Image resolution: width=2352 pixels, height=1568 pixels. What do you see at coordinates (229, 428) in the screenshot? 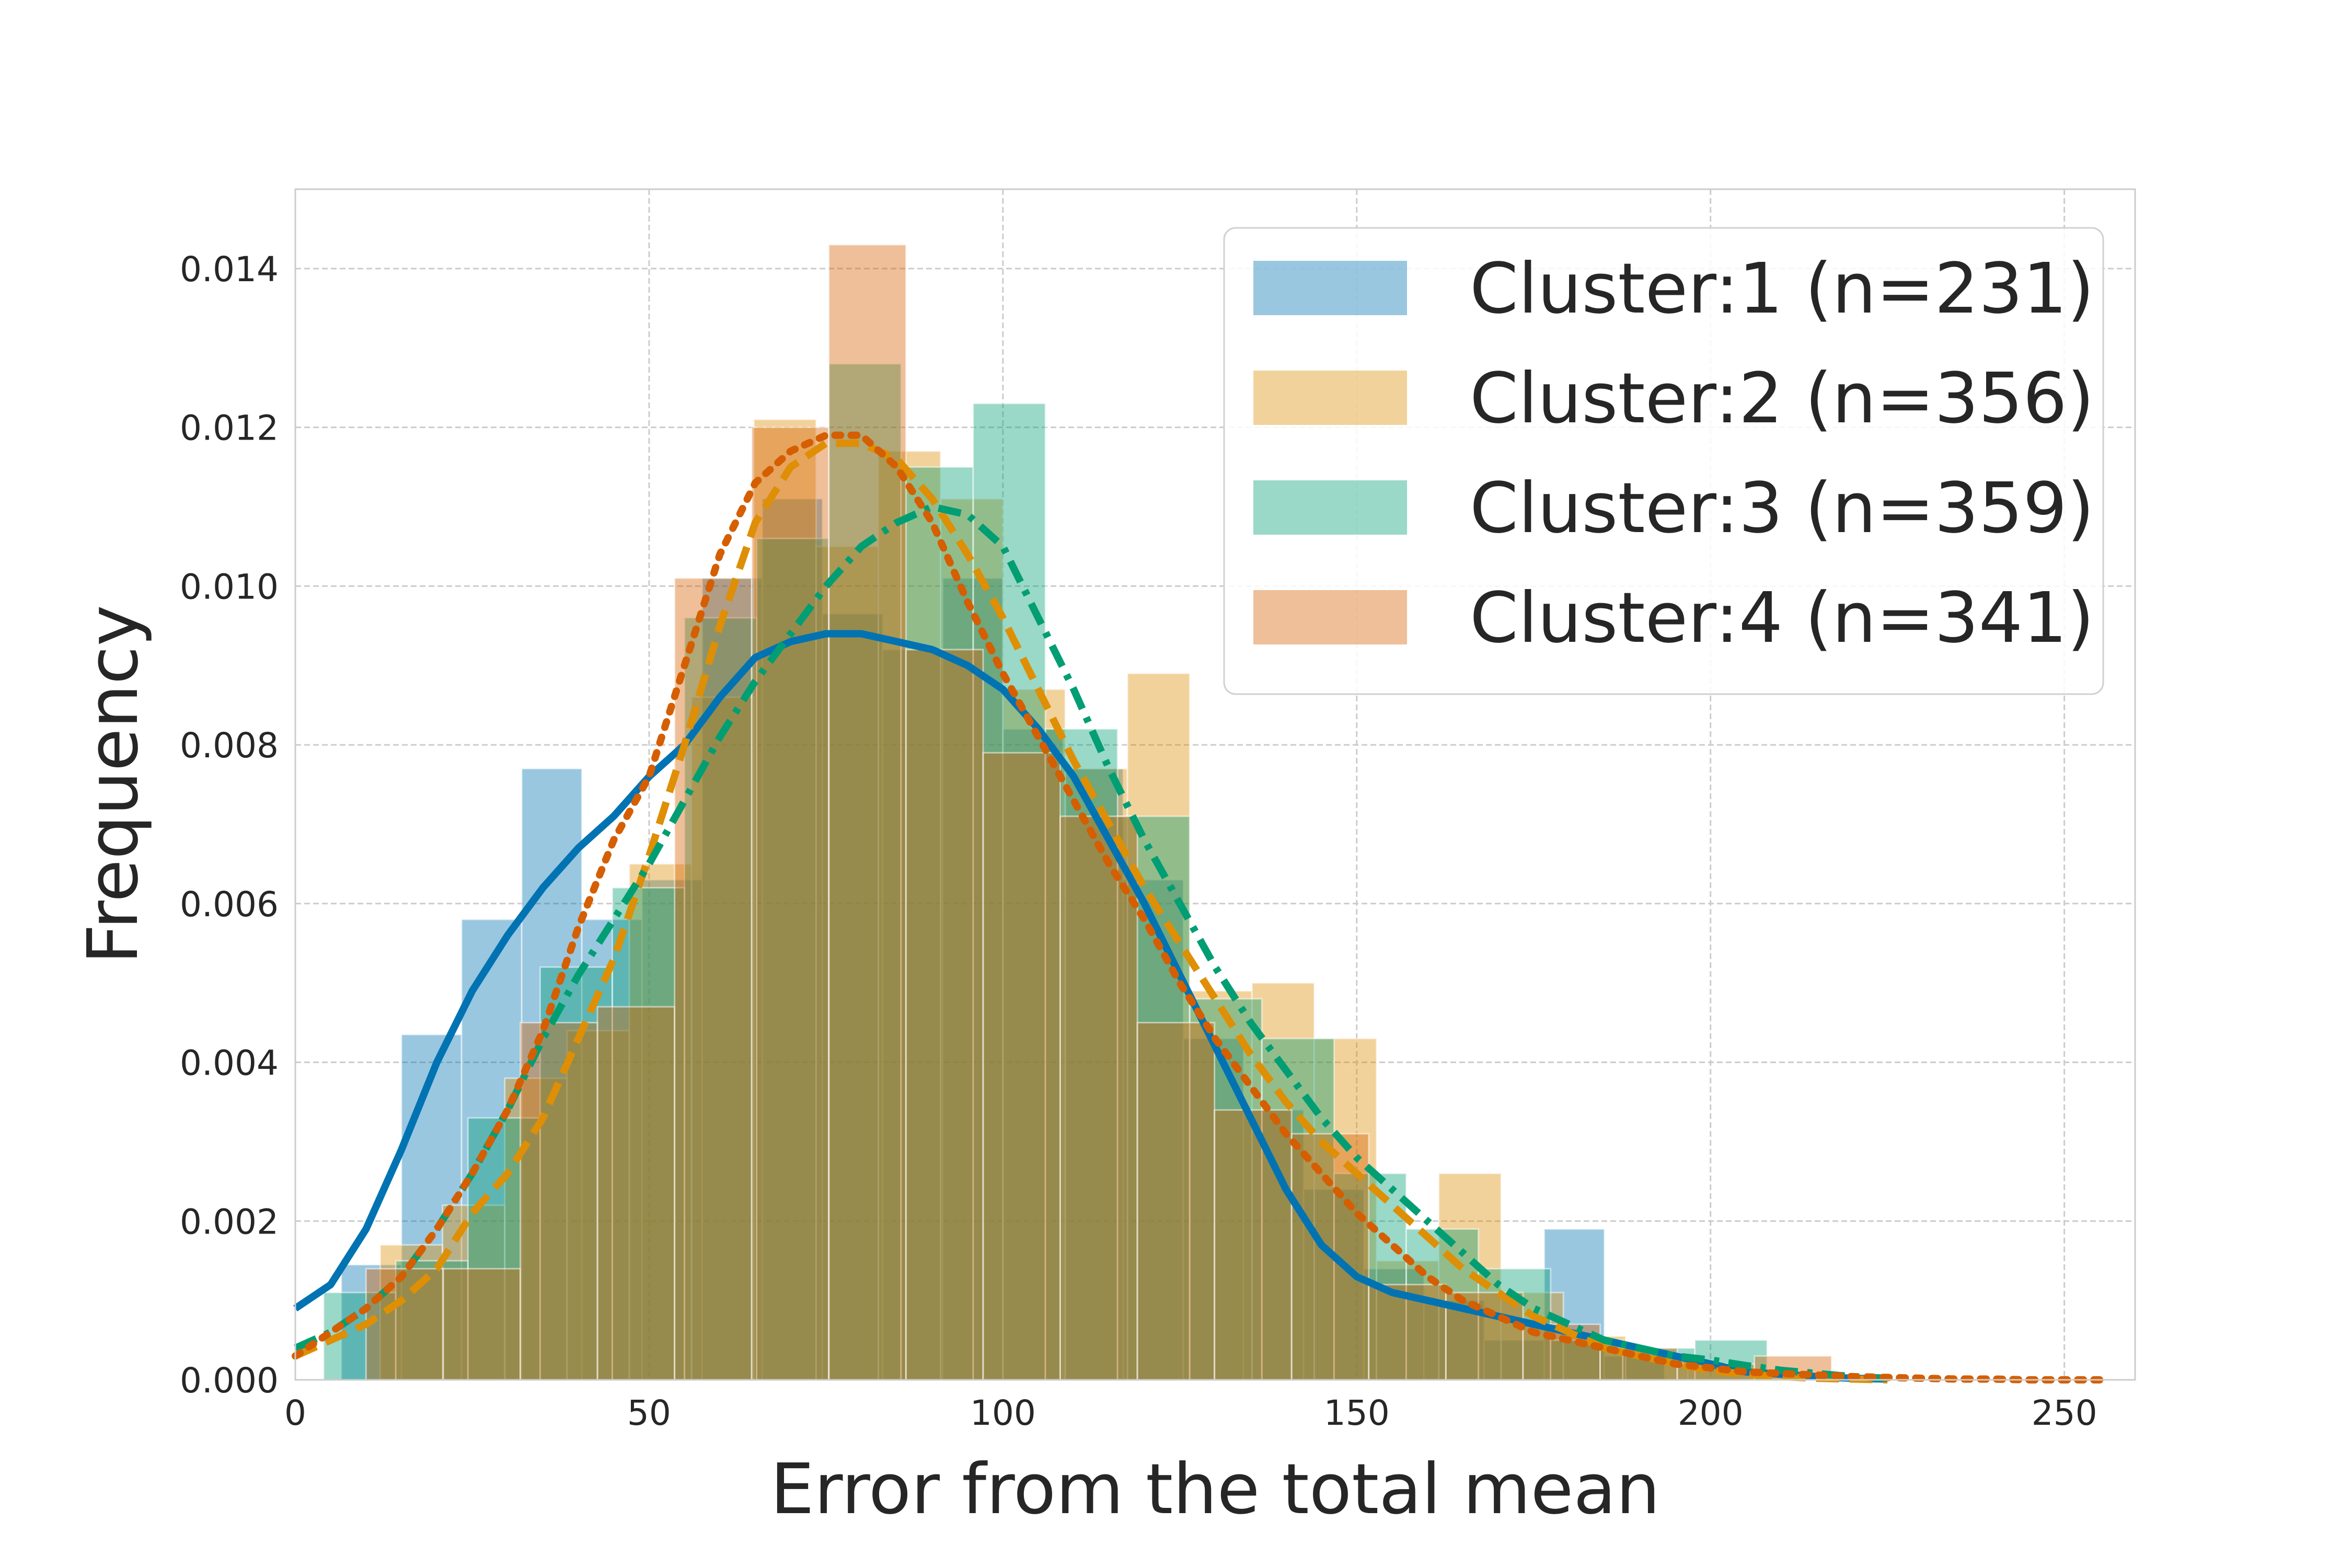
I see `y-tick-label: 0.012` at bounding box center [229, 428].